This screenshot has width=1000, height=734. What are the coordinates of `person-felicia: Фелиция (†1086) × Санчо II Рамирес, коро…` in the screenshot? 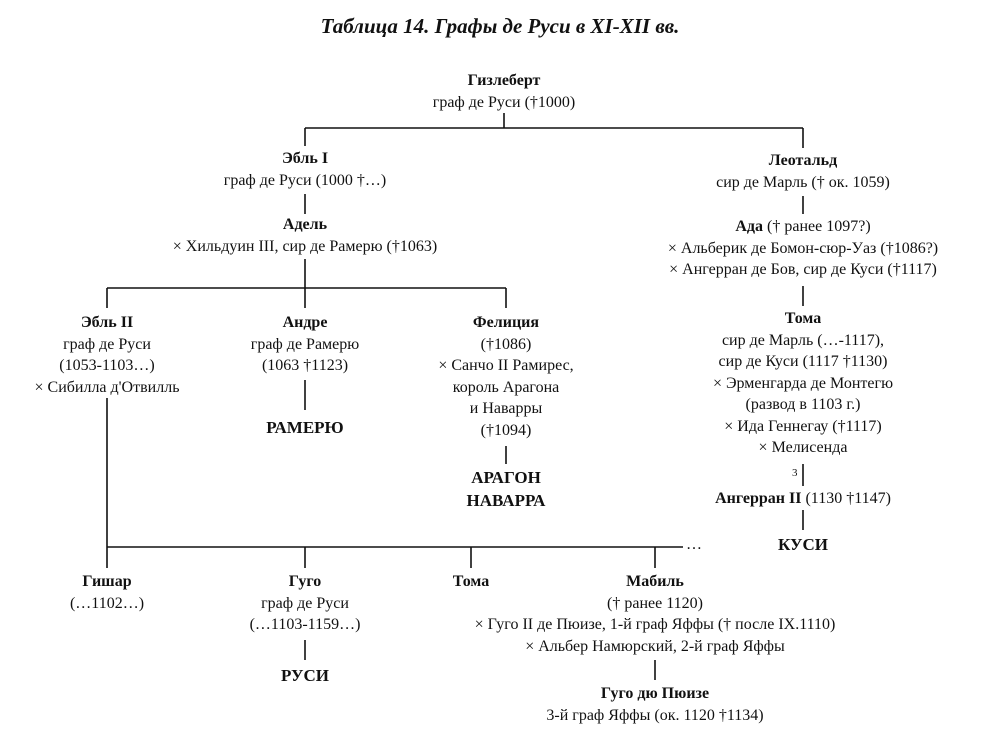 It's located at (506, 376).